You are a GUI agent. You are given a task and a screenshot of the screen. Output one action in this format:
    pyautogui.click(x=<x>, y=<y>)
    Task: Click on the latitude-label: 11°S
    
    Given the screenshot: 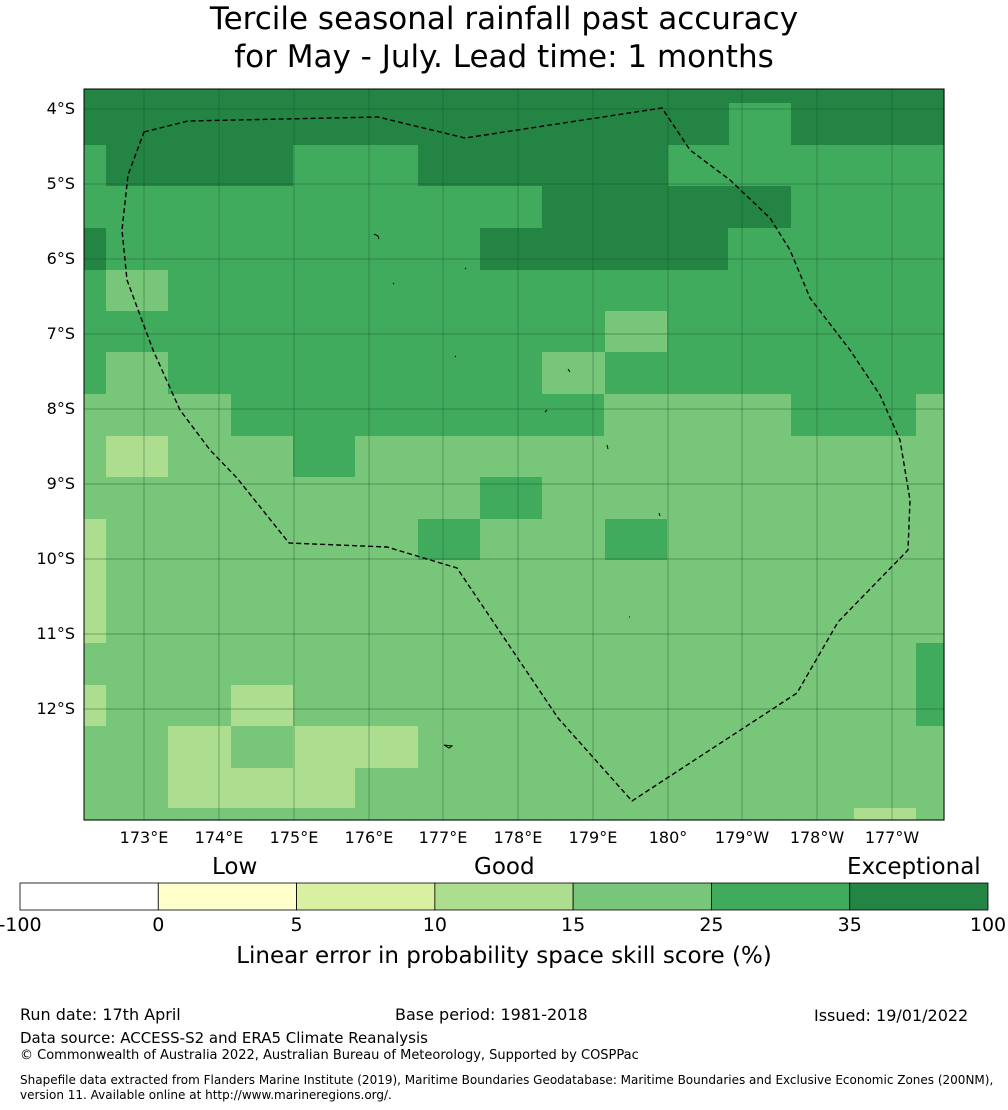 What is the action you would take?
    pyautogui.click(x=55, y=633)
    